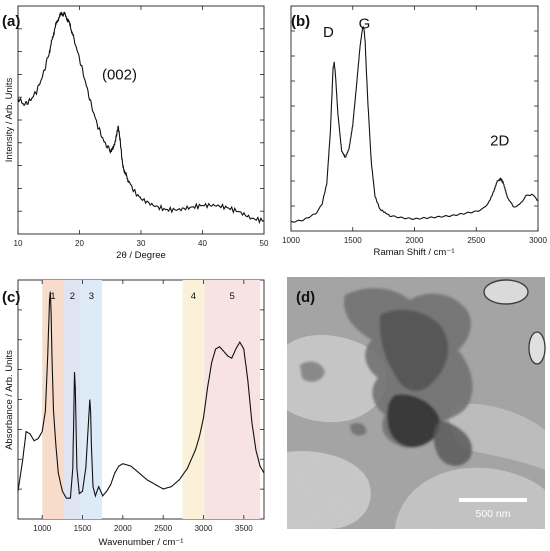 The width and height of the screenshot is (550, 551). Describe the element at coordinates (91, 296) in the screenshot. I see `band-label-3: 3` at that location.